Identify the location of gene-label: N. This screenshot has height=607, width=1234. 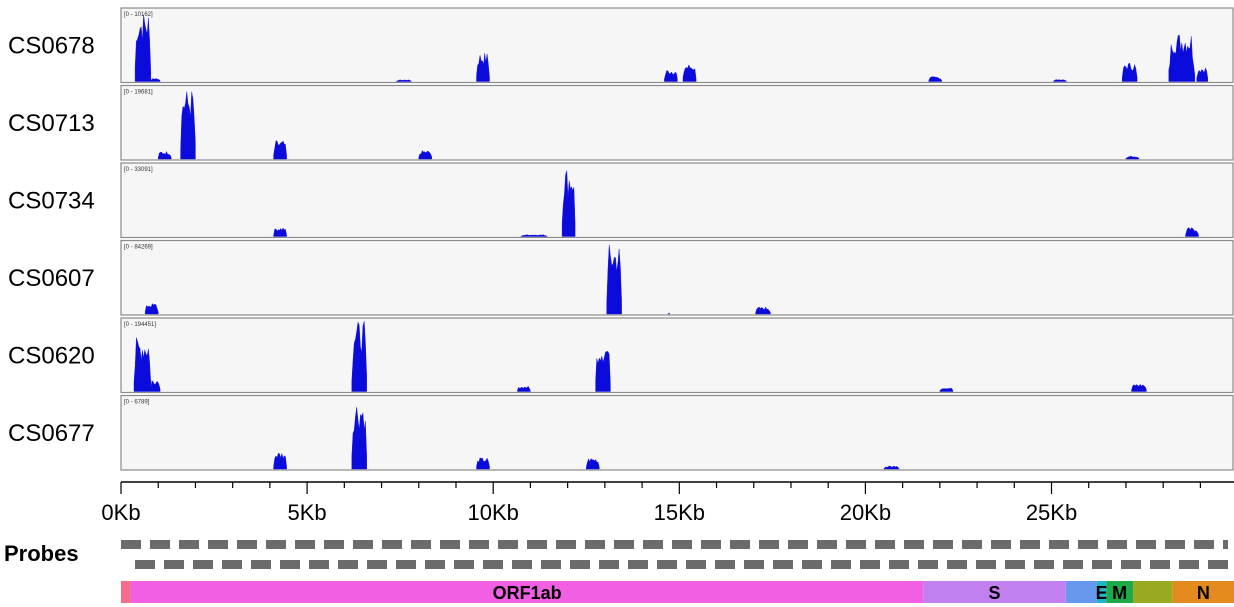
(1203, 593).